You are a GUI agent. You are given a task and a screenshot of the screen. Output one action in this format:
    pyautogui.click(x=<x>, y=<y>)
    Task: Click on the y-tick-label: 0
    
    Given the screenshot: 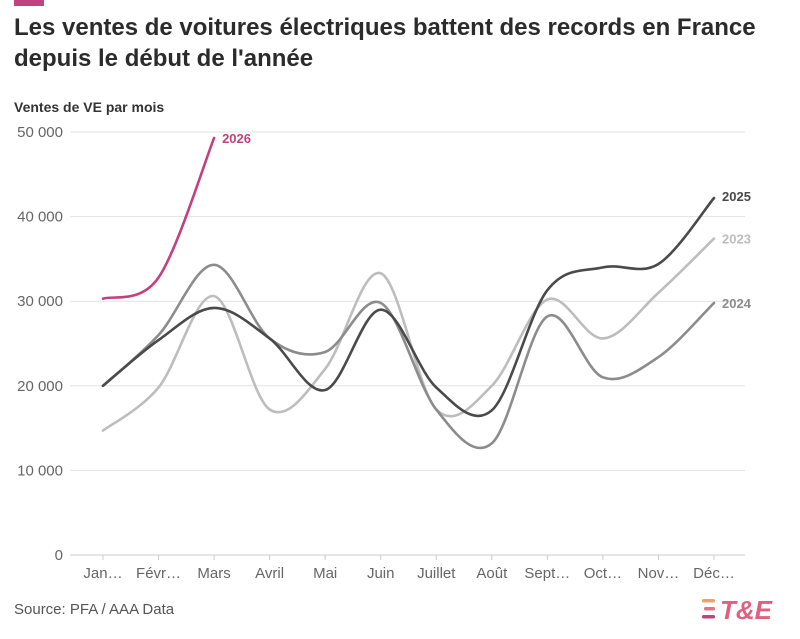 What is the action you would take?
    pyautogui.click(x=59, y=555)
    